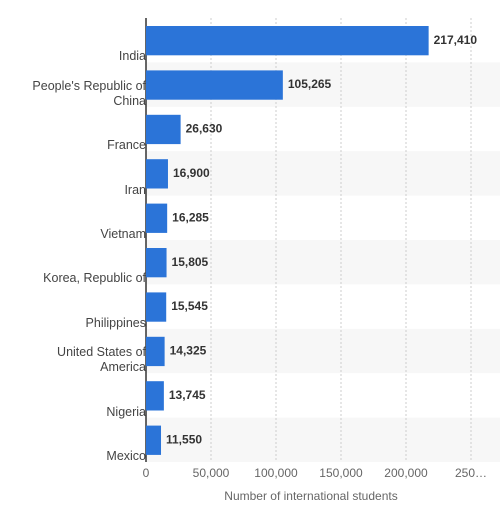  What do you see at coordinates (184, 439) in the screenshot?
I see `value-label: 11,550` at bounding box center [184, 439].